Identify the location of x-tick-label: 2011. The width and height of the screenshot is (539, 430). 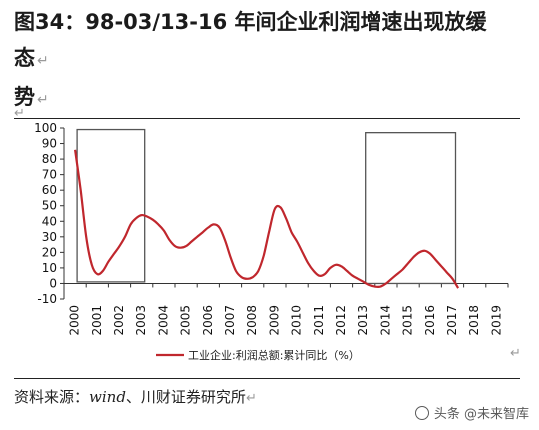
(319, 320).